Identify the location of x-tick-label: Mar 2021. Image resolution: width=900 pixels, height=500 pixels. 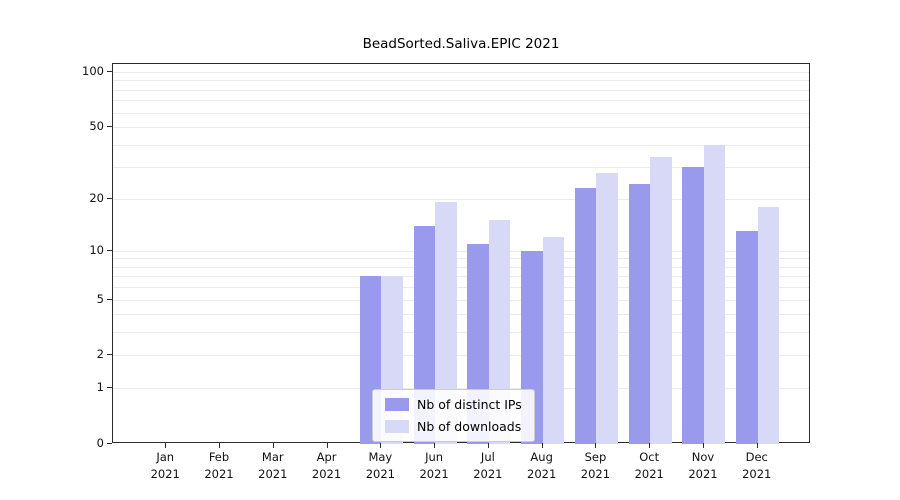
(273, 465).